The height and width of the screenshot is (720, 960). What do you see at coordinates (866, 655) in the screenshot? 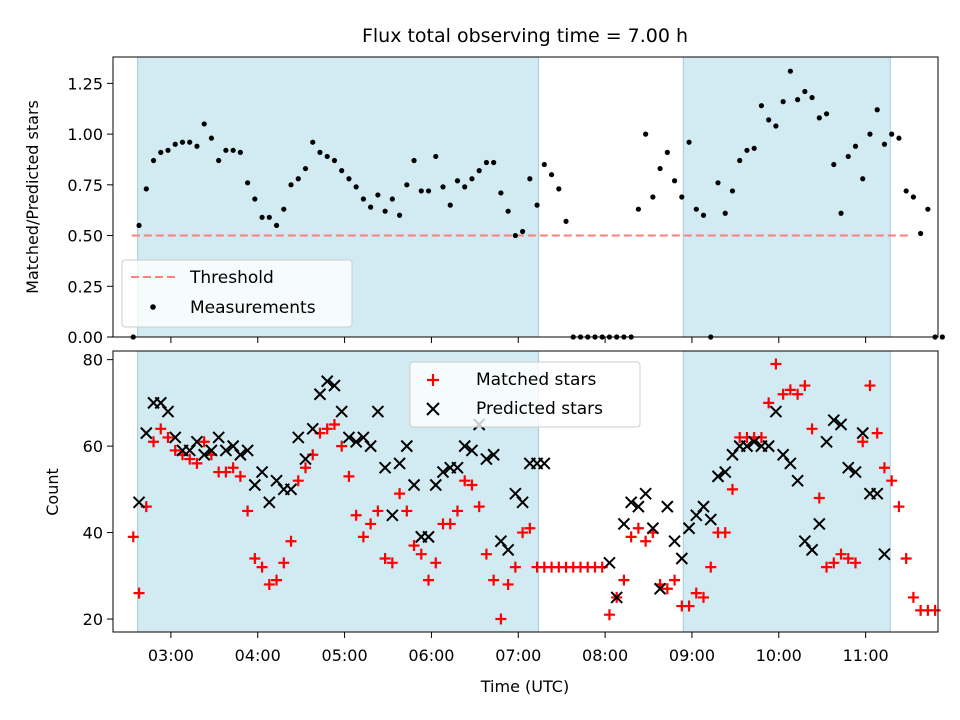
I see `bottom-x-tick-label: 11:00` at bounding box center [866, 655].